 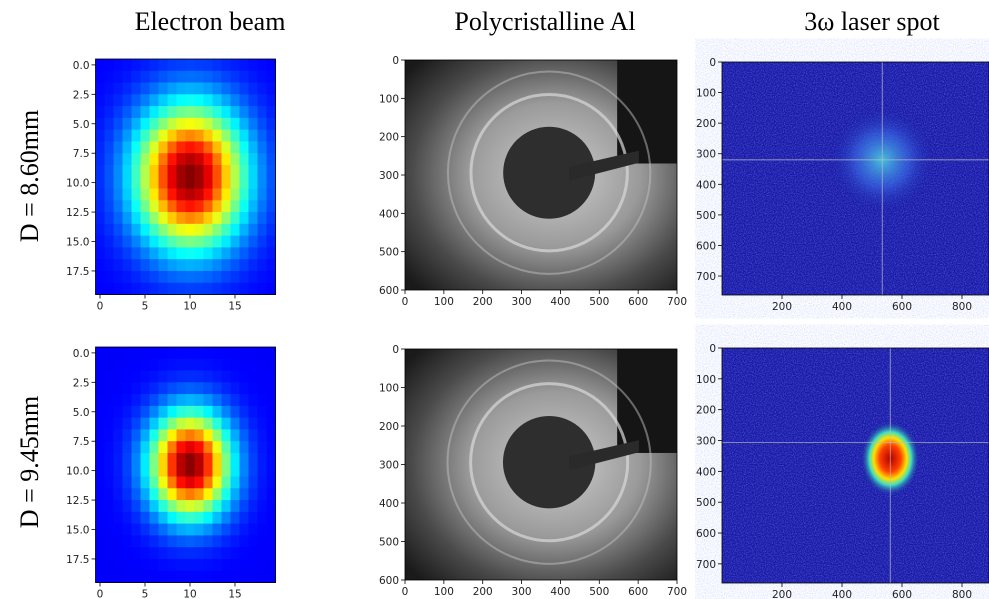 What do you see at coordinates (29, 462) in the screenshot?
I see `row-label: D = 9.45mm` at bounding box center [29, 462].